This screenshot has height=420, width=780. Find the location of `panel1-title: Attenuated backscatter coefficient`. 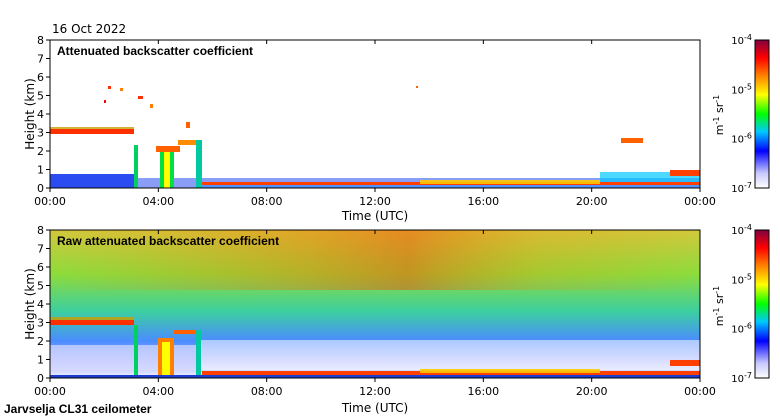

panel1-title: Attenuated backscatter coefficient is located at coordinates (155, 51).